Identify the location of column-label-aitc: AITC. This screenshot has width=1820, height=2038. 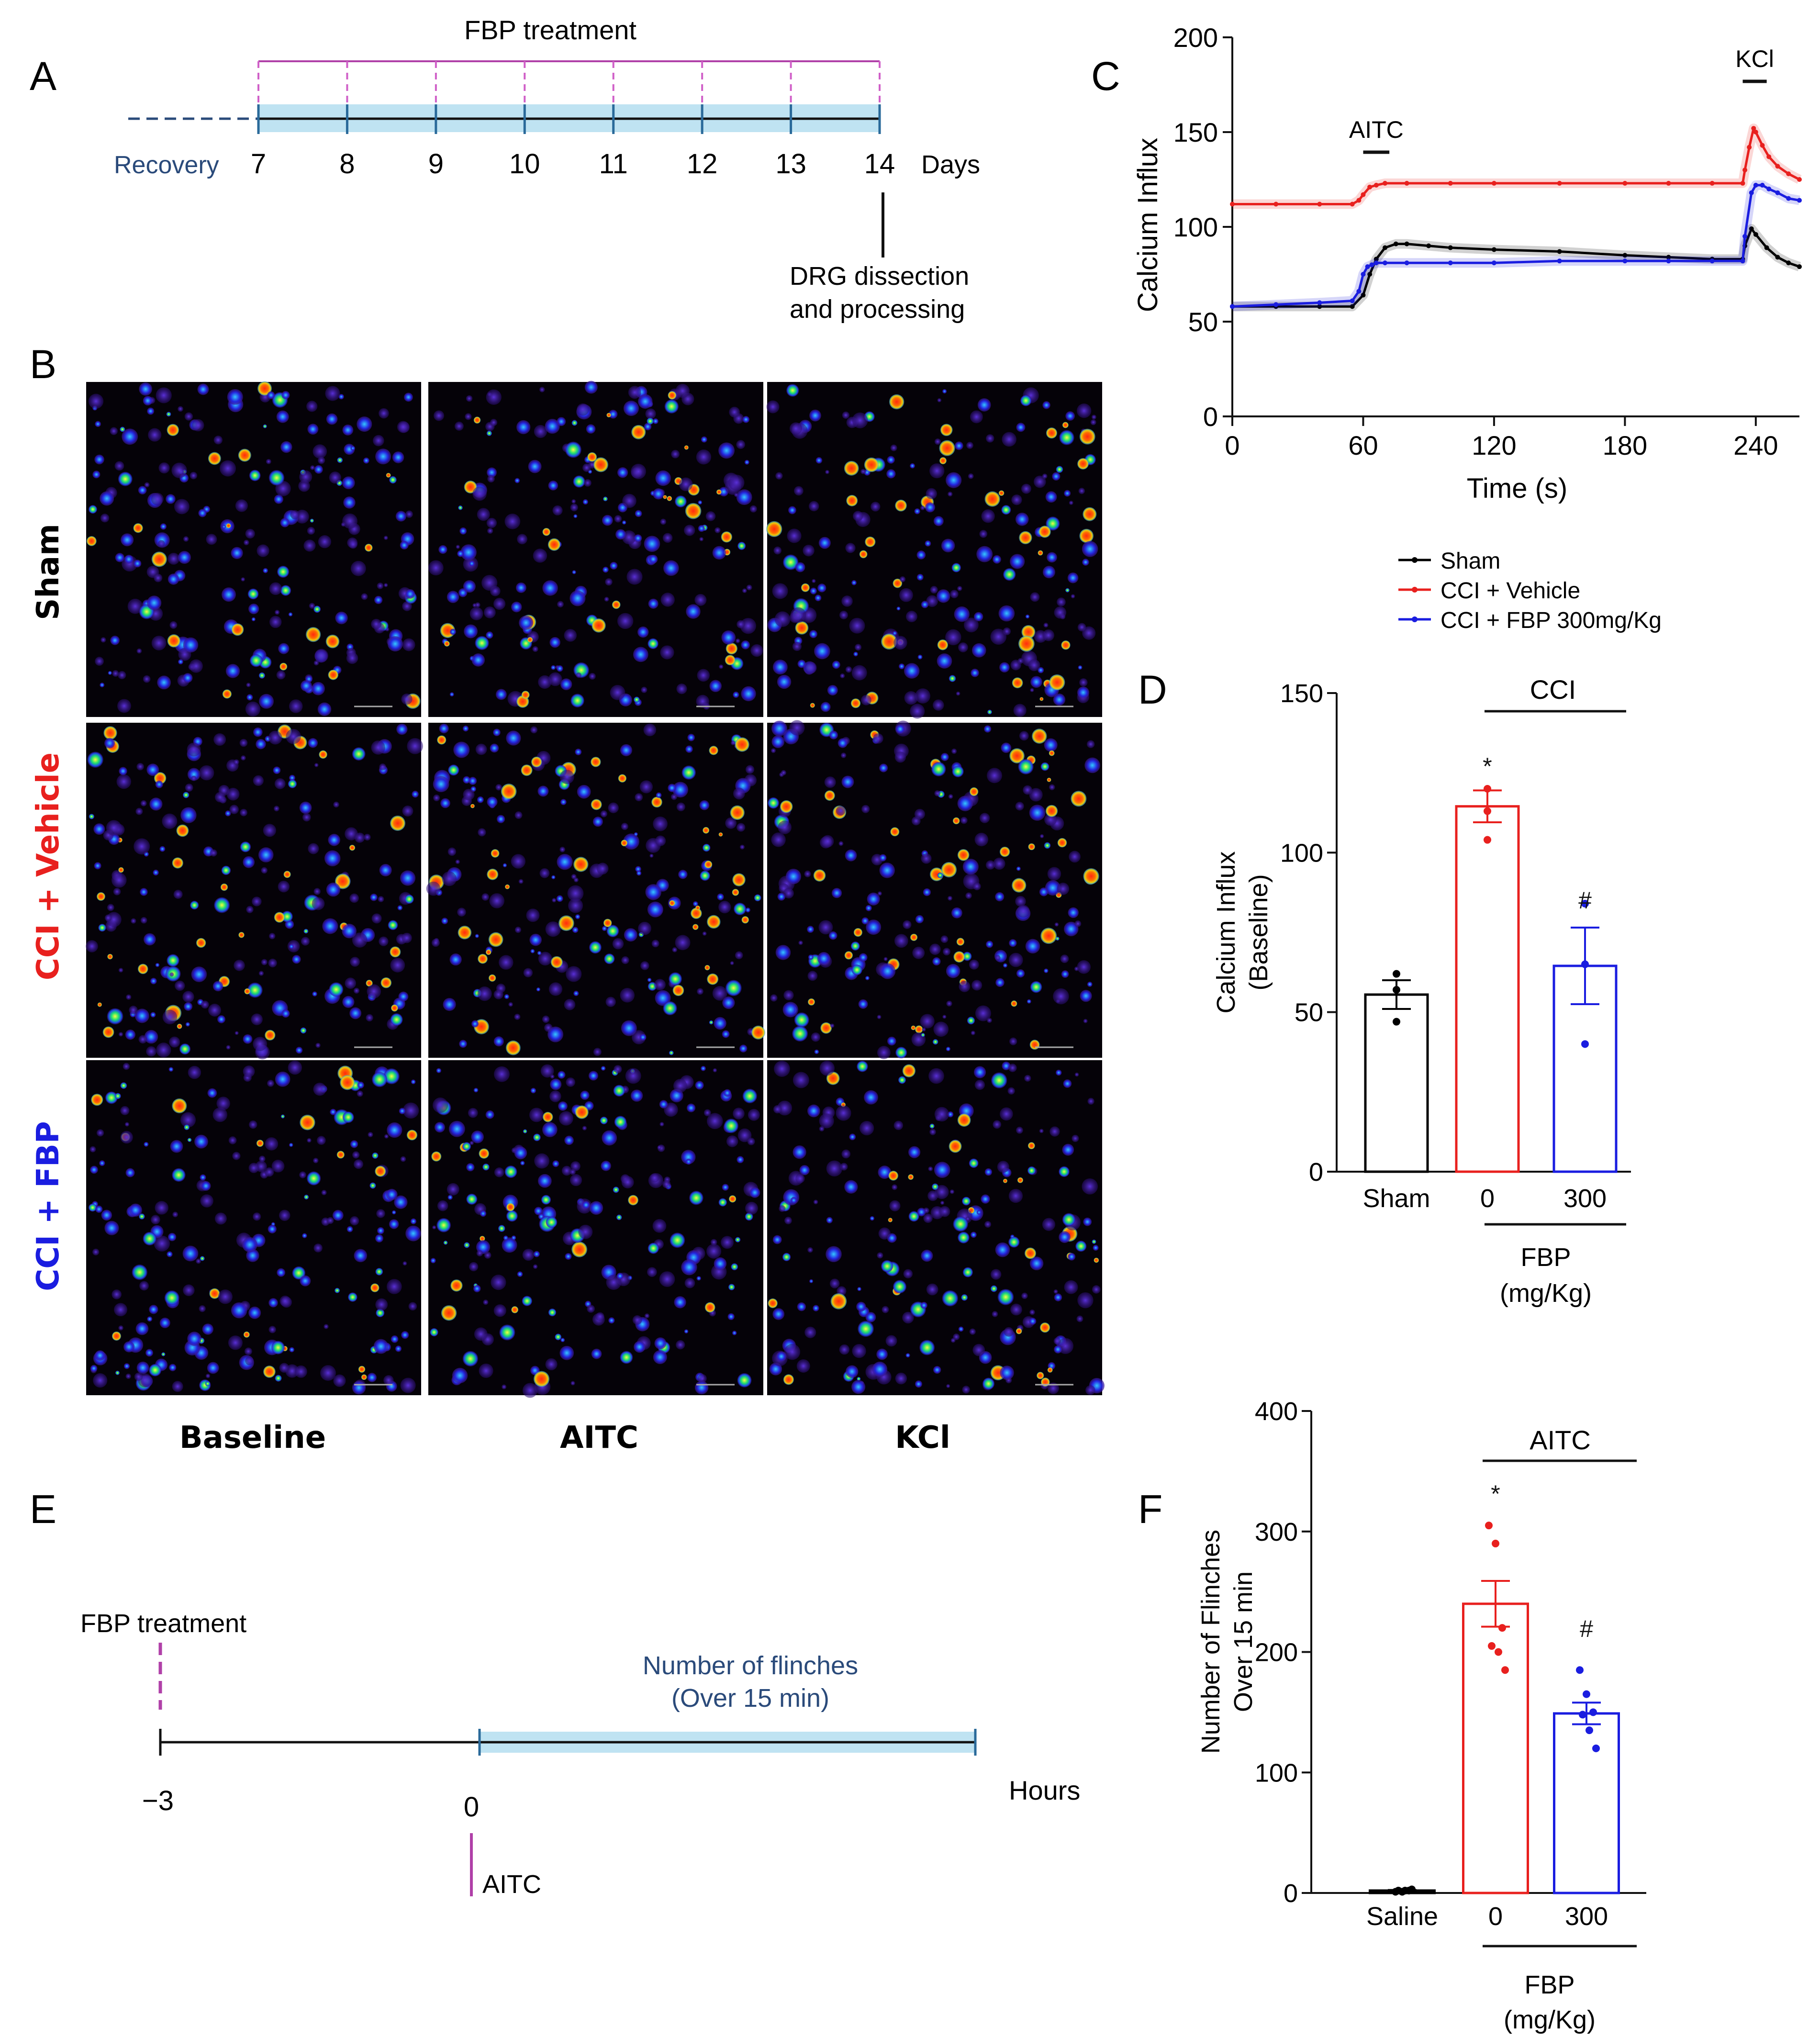
(599, 1438).